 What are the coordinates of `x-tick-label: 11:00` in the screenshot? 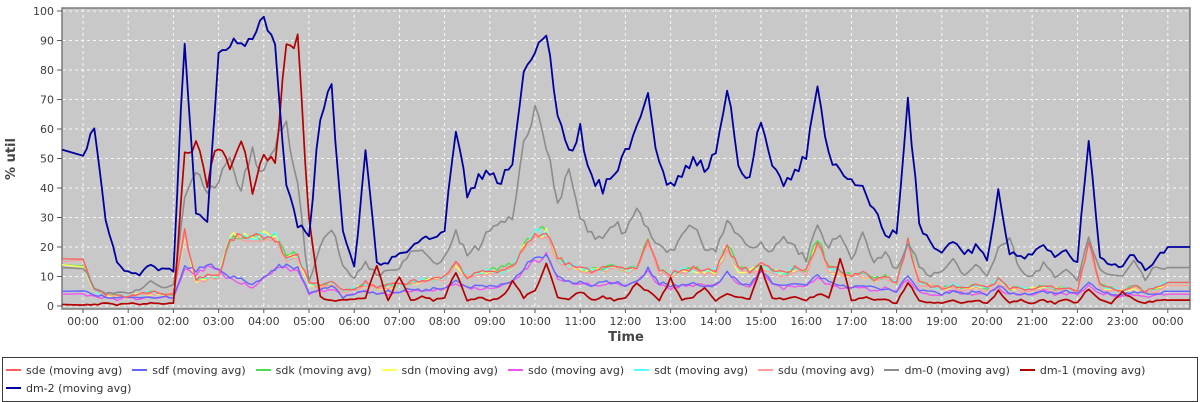 It's located at (580, 321).